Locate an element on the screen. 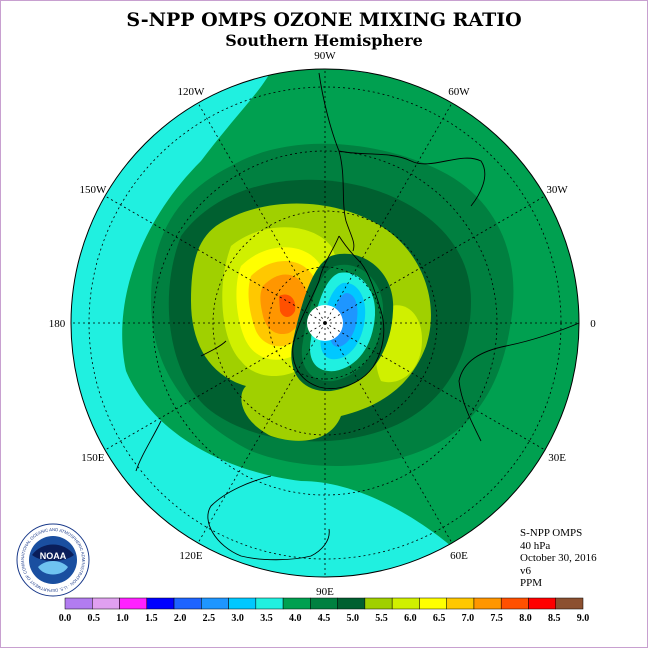  map-title: S-NPP OMPS OZONE MIXING RATIO is located at coordinates (324, 20).